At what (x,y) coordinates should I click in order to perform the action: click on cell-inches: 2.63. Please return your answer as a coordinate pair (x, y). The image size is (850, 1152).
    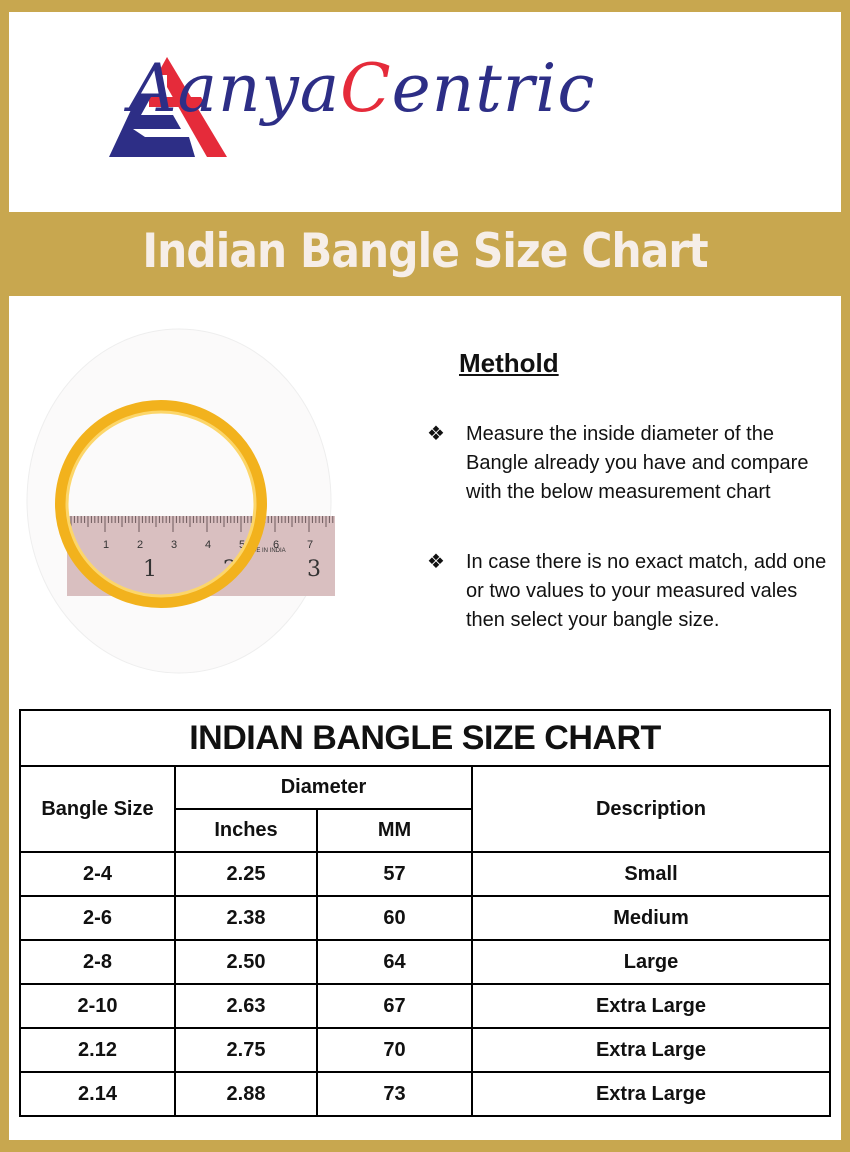
    Looking at the image, I should click on (246, 1006).